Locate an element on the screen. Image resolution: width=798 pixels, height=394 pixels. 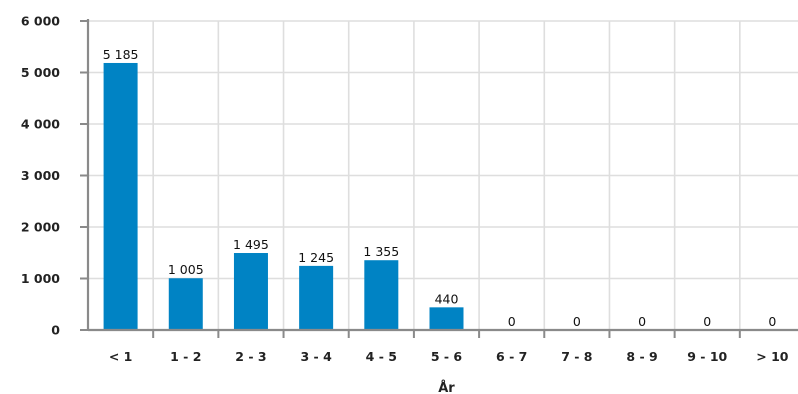
data-label: 1 245 is located at coordinates (316, 257).